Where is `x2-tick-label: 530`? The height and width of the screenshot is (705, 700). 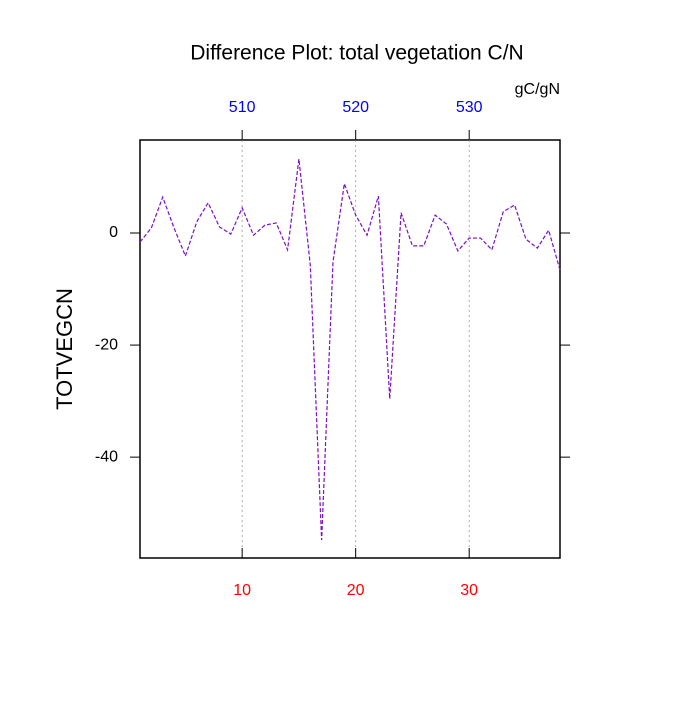 x2-tick-label: 530 is located at coordinates (469, 107).